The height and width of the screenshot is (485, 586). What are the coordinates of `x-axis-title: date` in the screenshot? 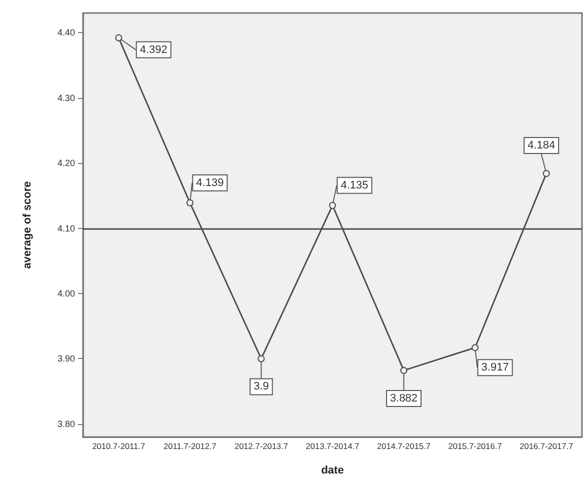 It's located at (332, 470).